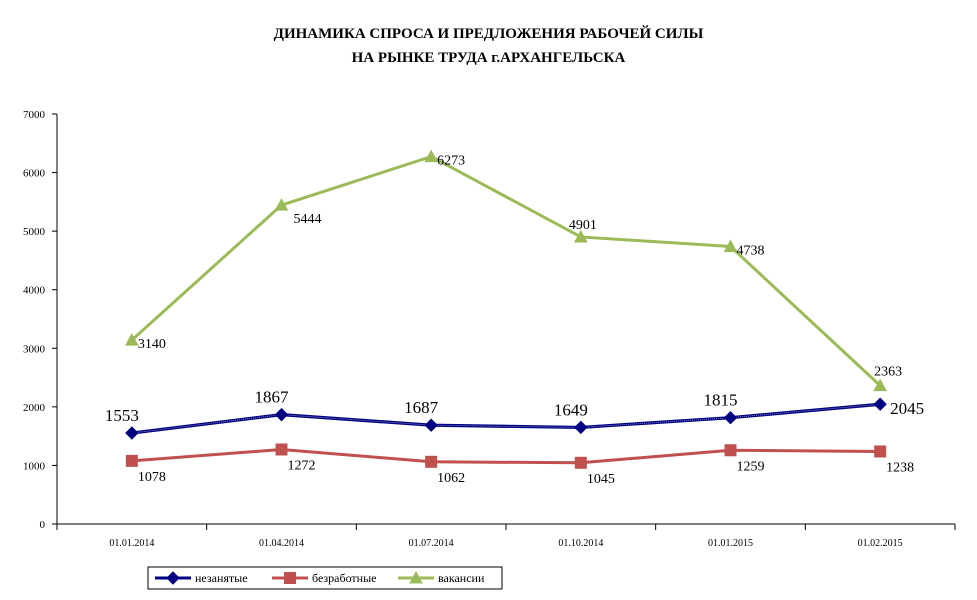  I want to click on x-tick-label: 01.10.2014, so click(580, 543).